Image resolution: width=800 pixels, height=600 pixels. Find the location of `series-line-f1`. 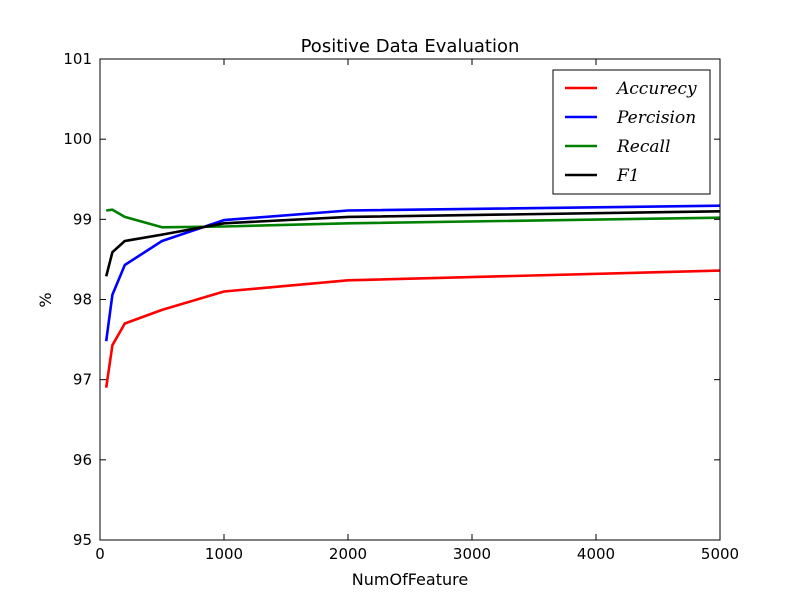

series-line-f1 is located at coordinates (412, 243).